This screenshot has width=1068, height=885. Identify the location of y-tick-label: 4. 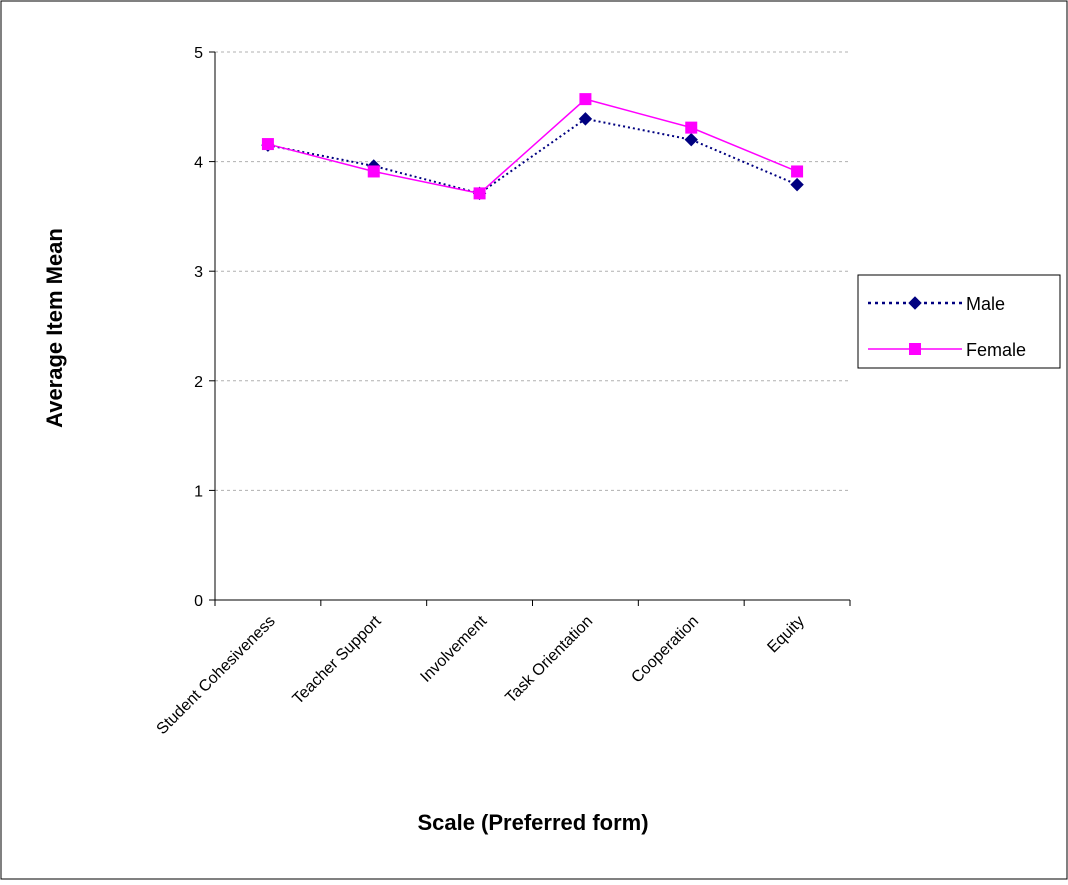
(198, 163).